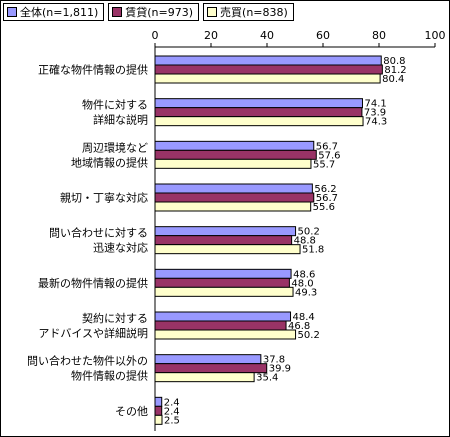 The width and height of the screenshot is (450, 437). I want to click on value-label: 80.8, so click(394, 61).